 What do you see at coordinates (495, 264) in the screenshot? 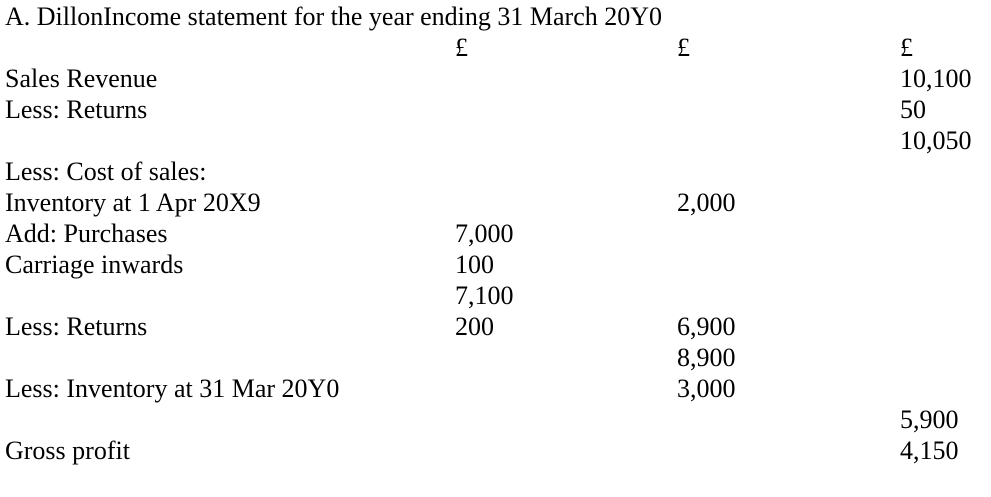
I see `statement-row: Carriage inwards 100` at bounding box center [495, 264].